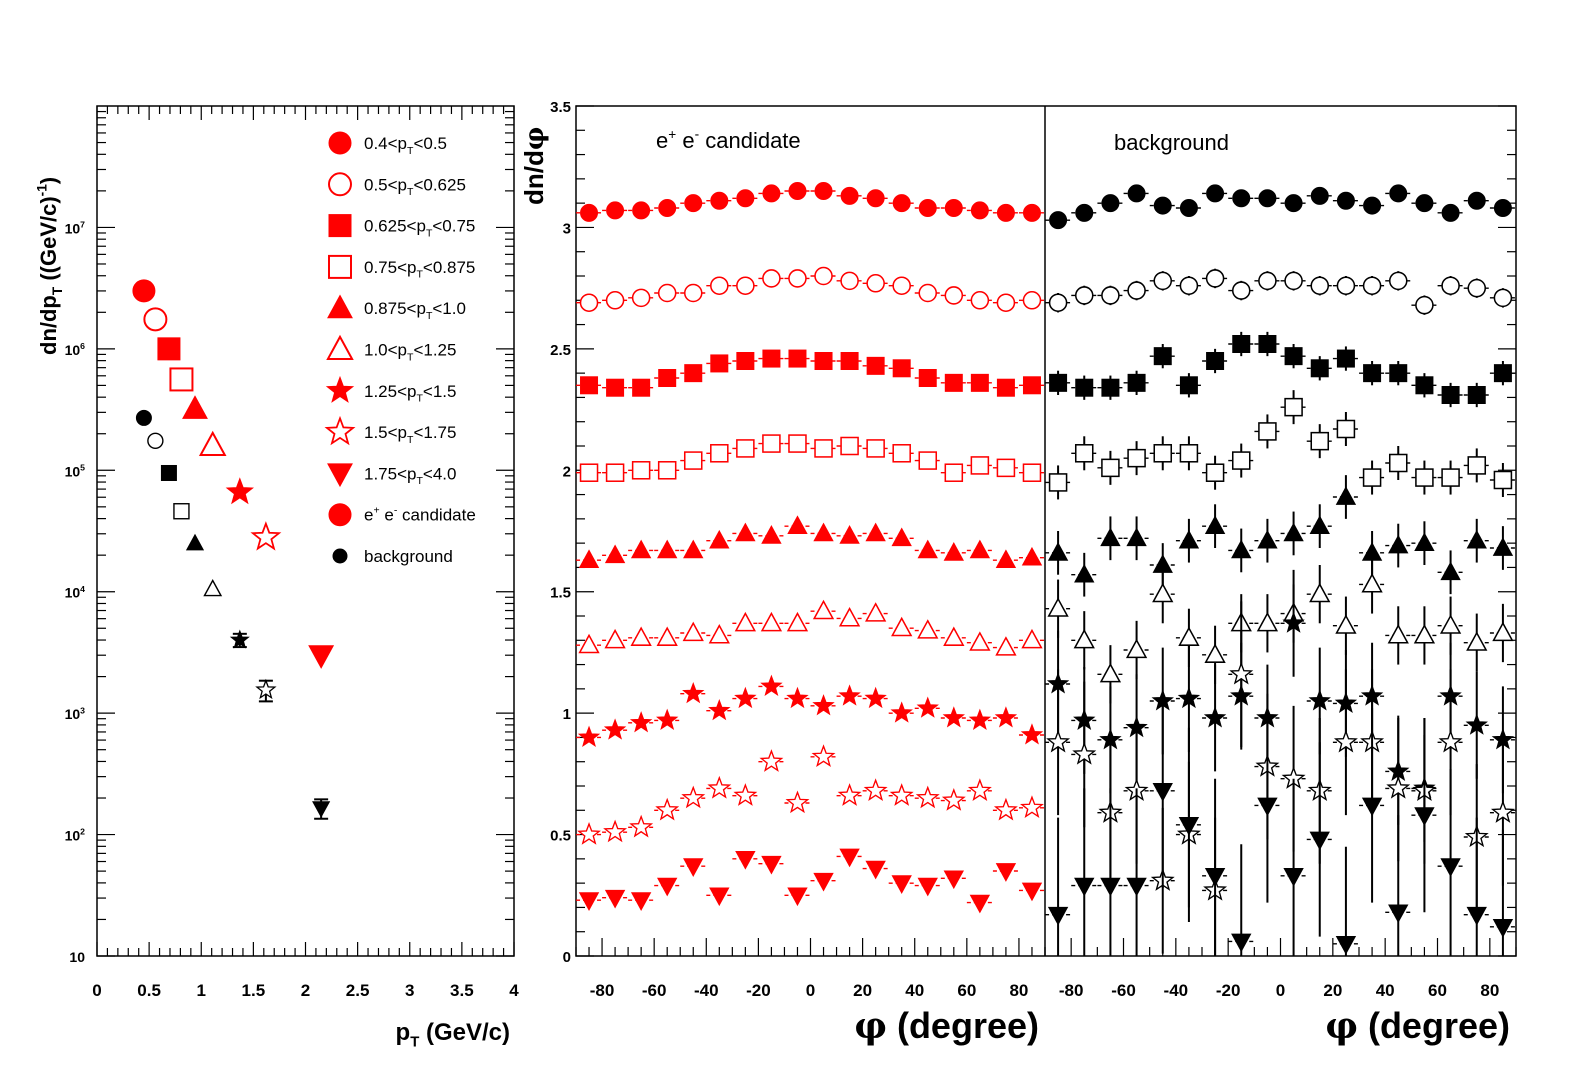  Describe the element at coordinates (534, 166) in the screenshot. I see `y-axis-title: dn/dφ` at that location.